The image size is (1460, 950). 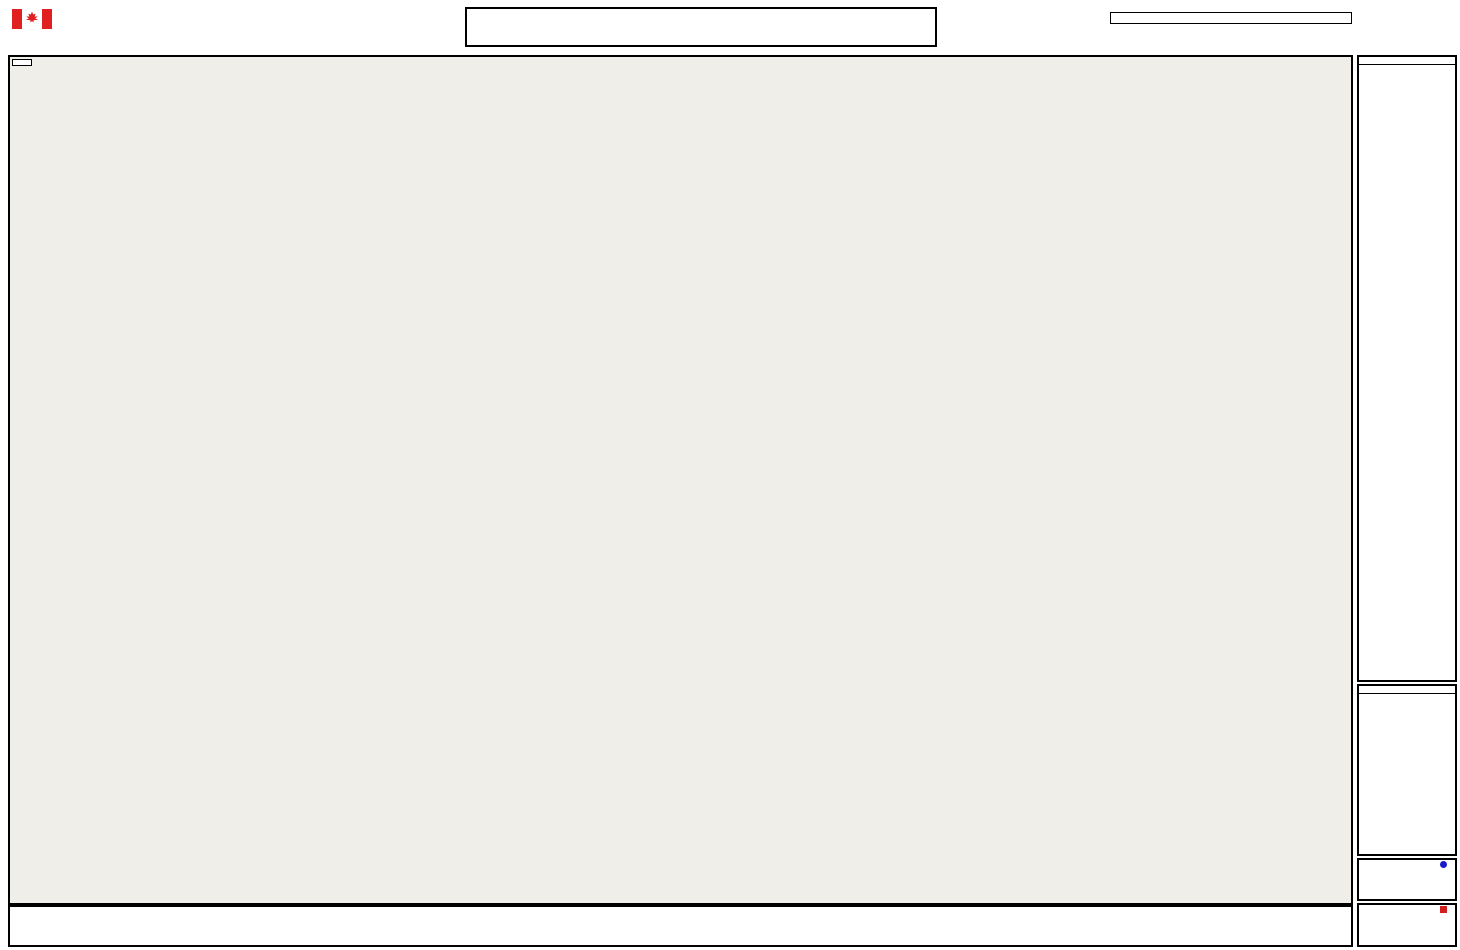 What do you see at coordinates (22, 62) in the screenshot?
I see `datetime-box` at bounding box center [22, 62].